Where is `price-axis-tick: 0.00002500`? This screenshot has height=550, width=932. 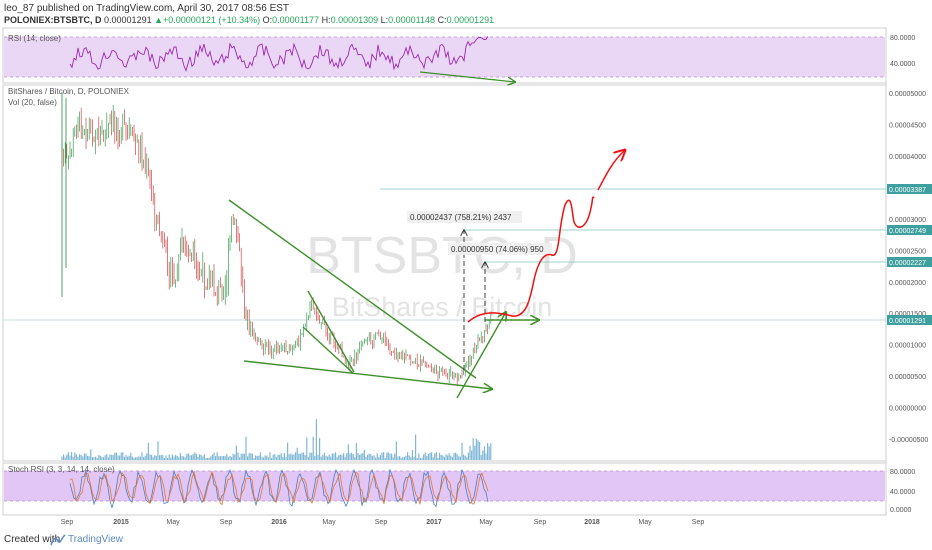
price-axis-tick: 0.00002500 is located at coordinates (907, 251).